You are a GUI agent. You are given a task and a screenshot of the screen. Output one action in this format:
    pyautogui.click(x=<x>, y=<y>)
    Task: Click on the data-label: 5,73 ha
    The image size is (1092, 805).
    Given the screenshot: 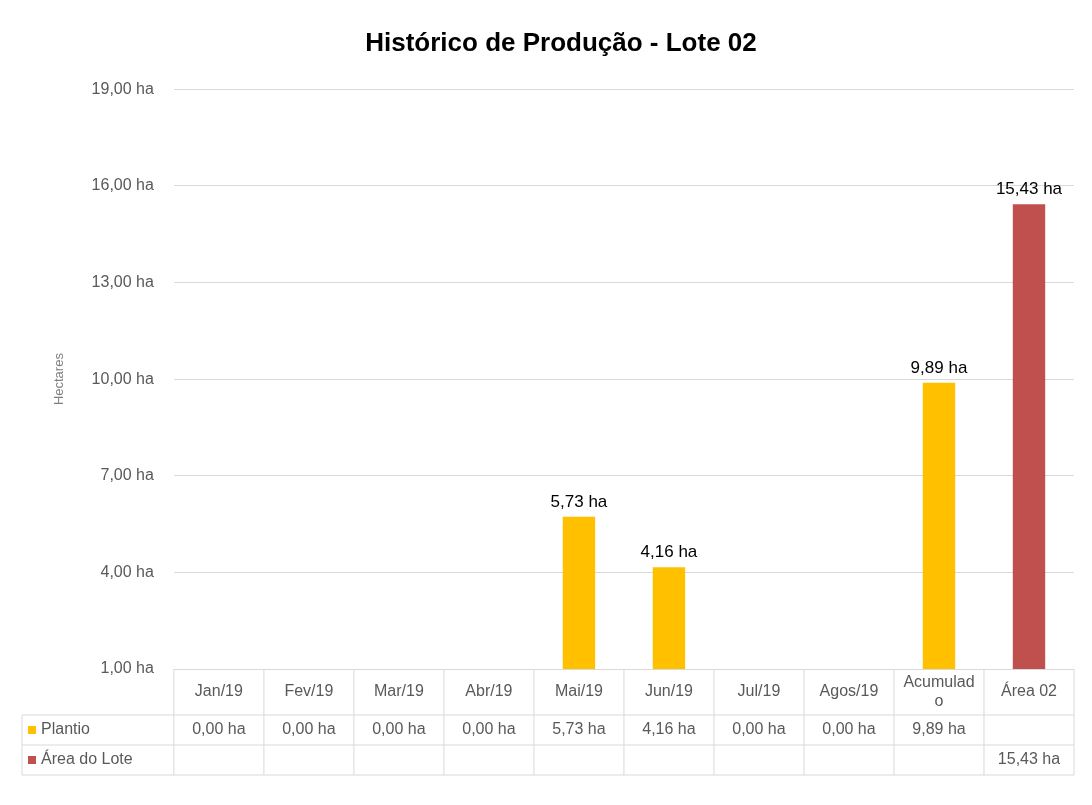 What is the action you would take?
    pyautogui.click(x=579, y=729)
    